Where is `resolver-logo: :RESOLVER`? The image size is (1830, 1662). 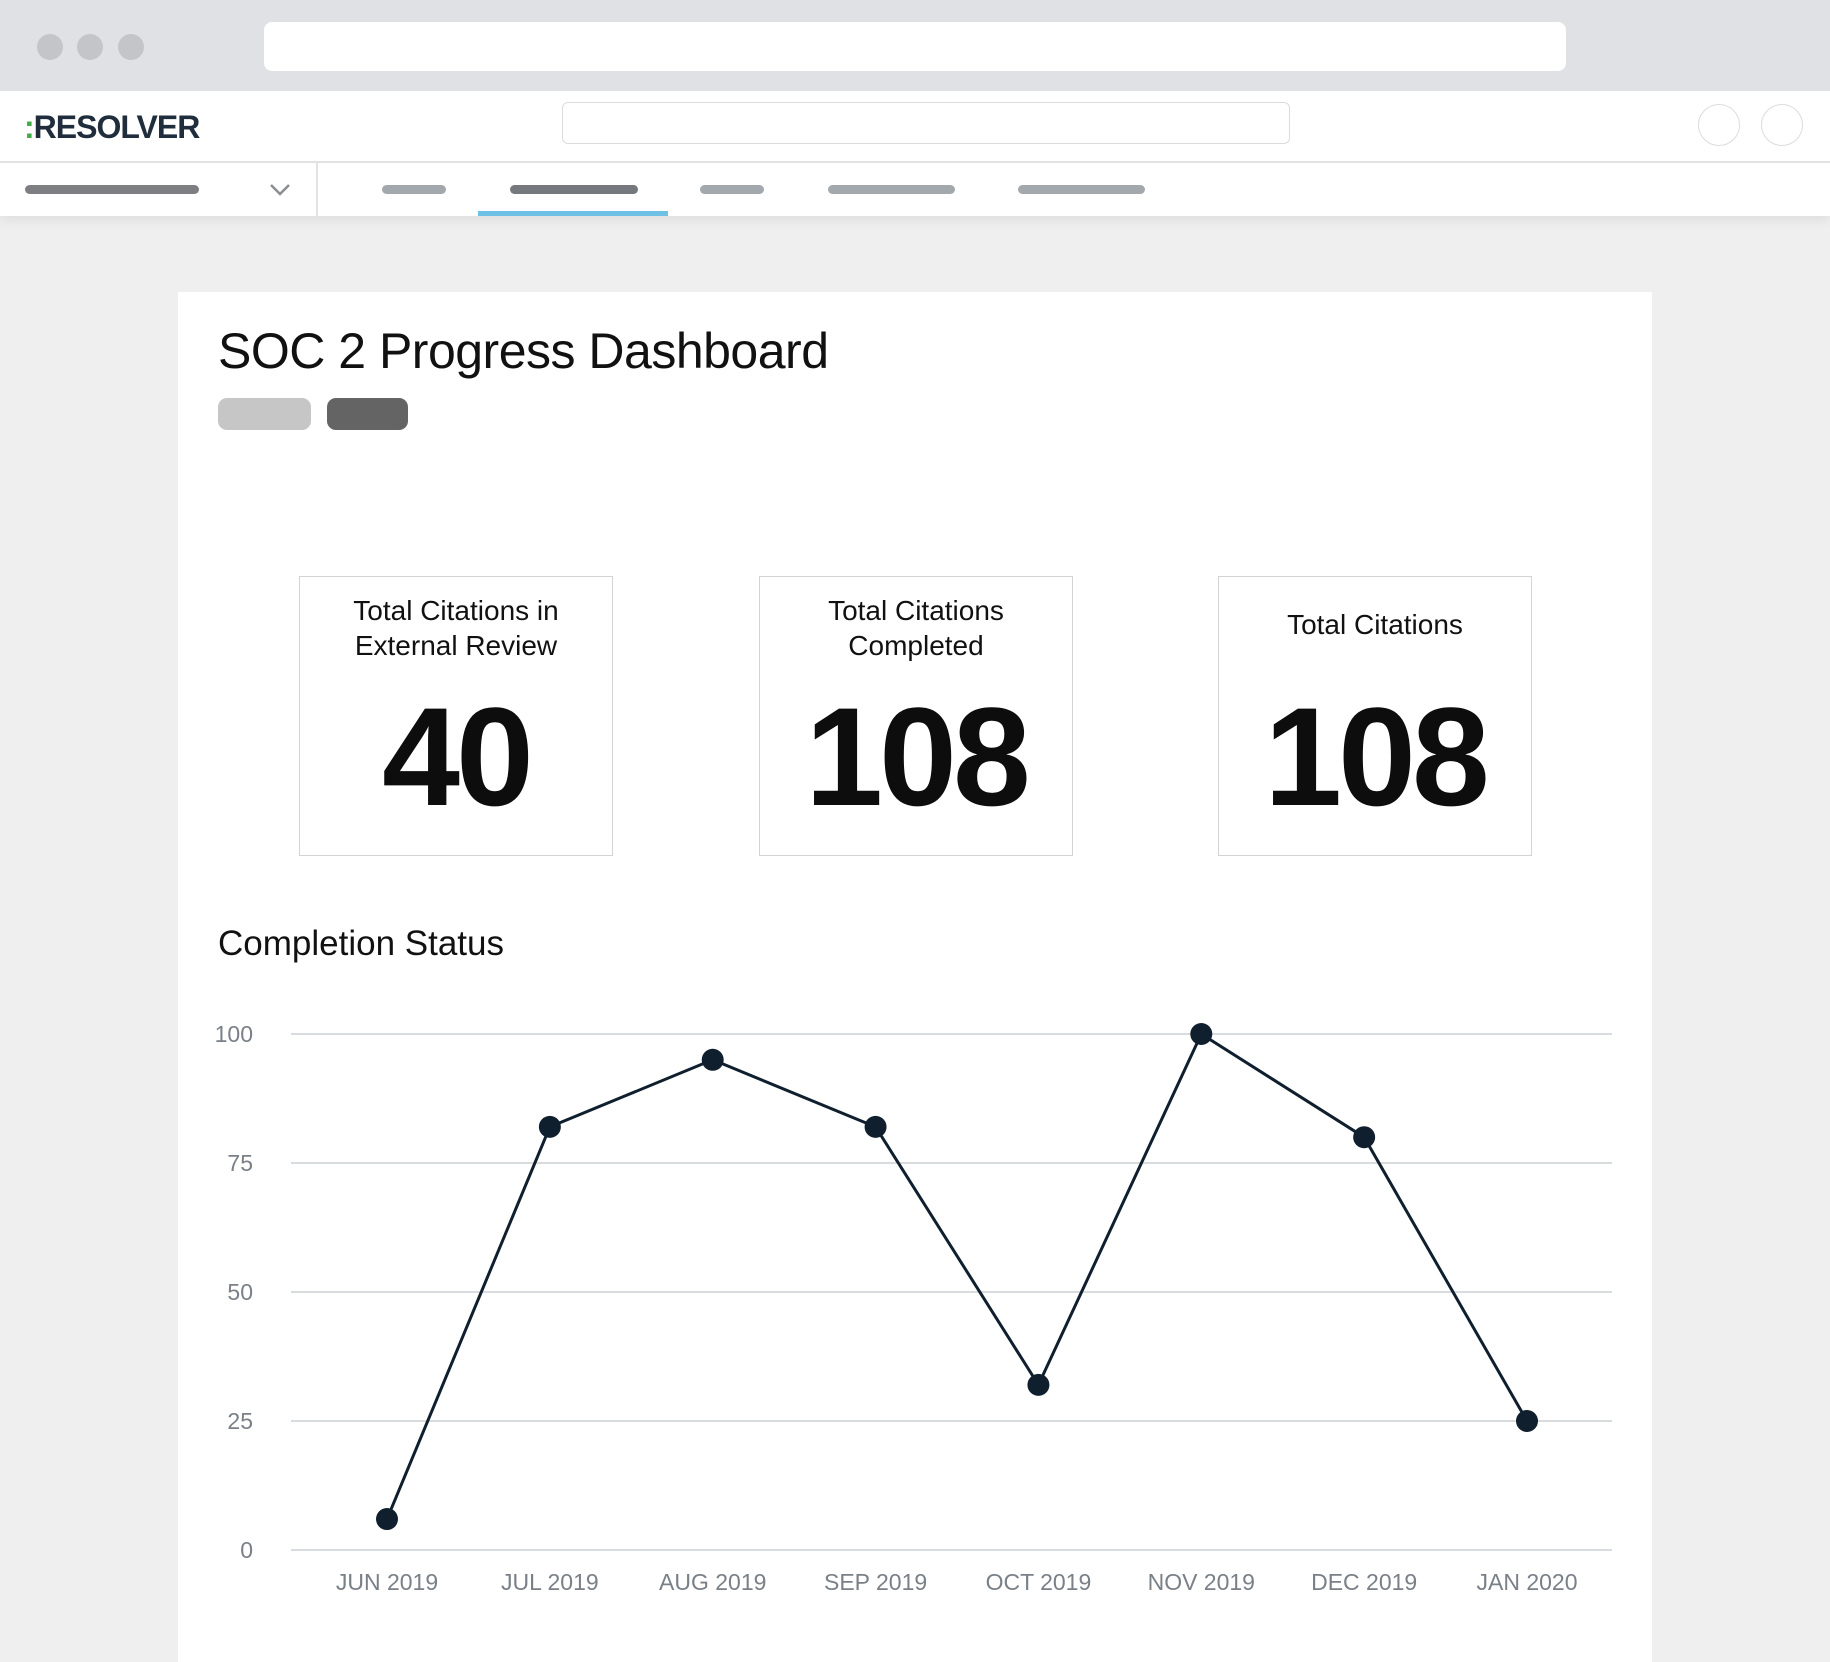 resolver-logo: :RESOLVER is located at coordinates (112, 127).